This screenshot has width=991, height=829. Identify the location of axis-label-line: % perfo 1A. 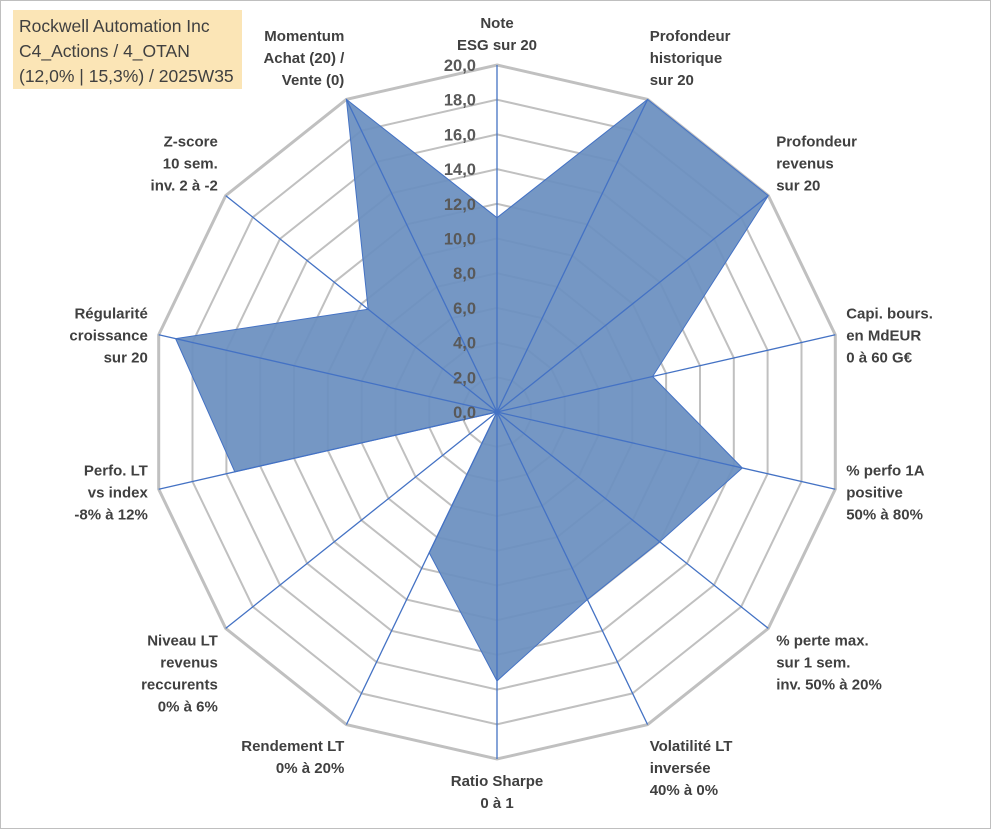
(885, 470).